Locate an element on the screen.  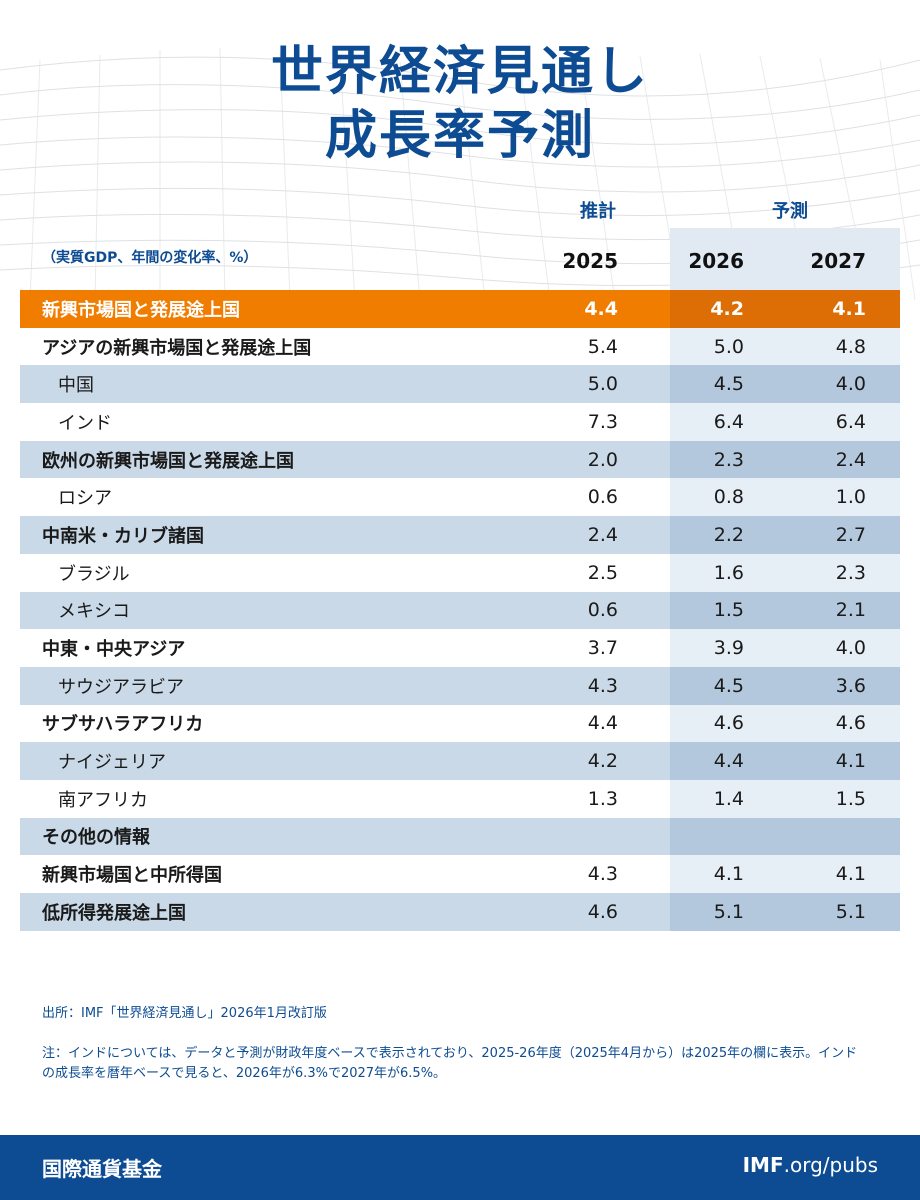
row-label: 南アフリカ is located at coordinates (103, 800).